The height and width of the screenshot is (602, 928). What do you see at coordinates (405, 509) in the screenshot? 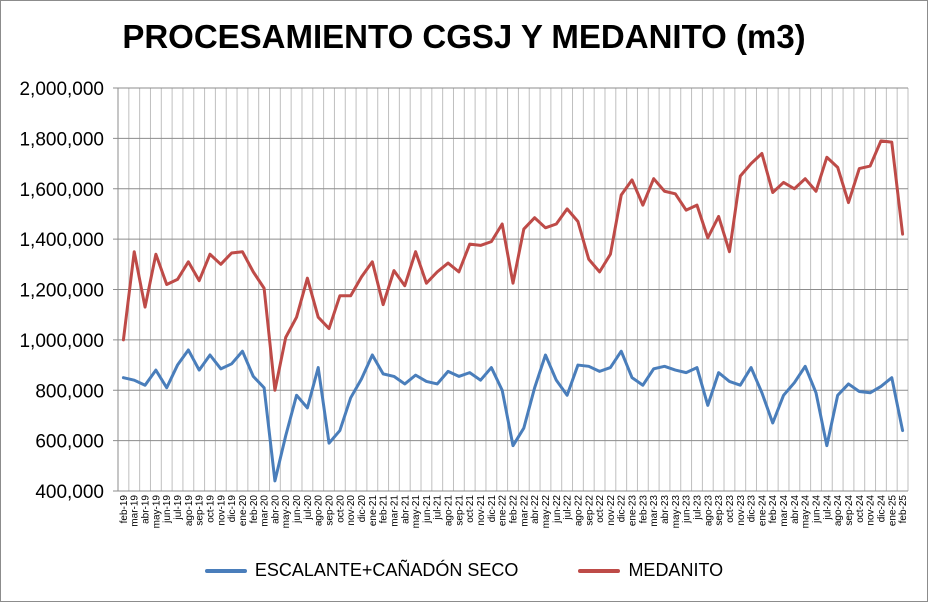
I see `x-tick-label: abr-21` at bounding box center [405, 509].